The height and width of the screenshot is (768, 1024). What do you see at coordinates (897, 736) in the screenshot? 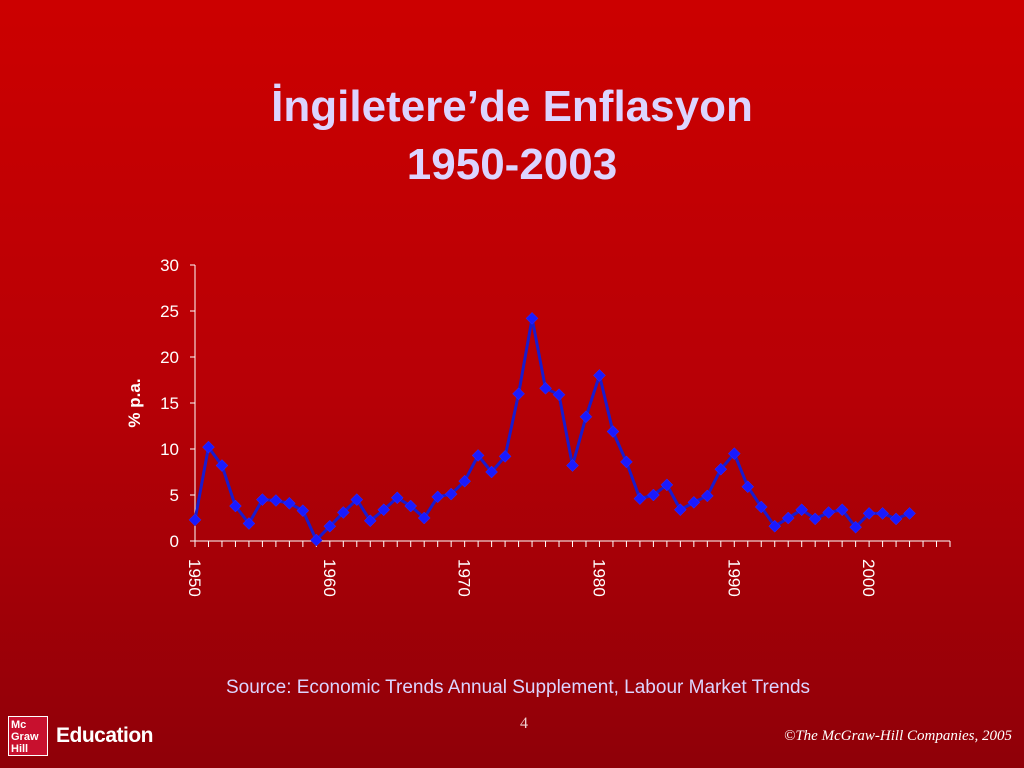
I see `copyright-notice: ©The McGraw-Hill Companies, 2005` at bounding box center [897, 736].